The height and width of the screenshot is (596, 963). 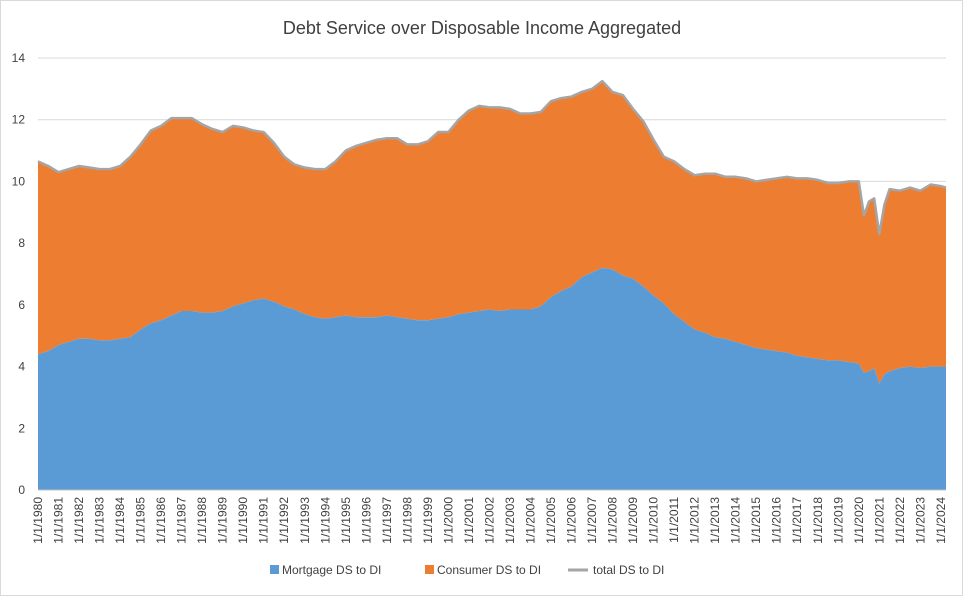 What do you see at coordinates (654, 520) in the screenshot?
I see `x-tick-label: 1/1/2010` at bounding box center [654, 520].